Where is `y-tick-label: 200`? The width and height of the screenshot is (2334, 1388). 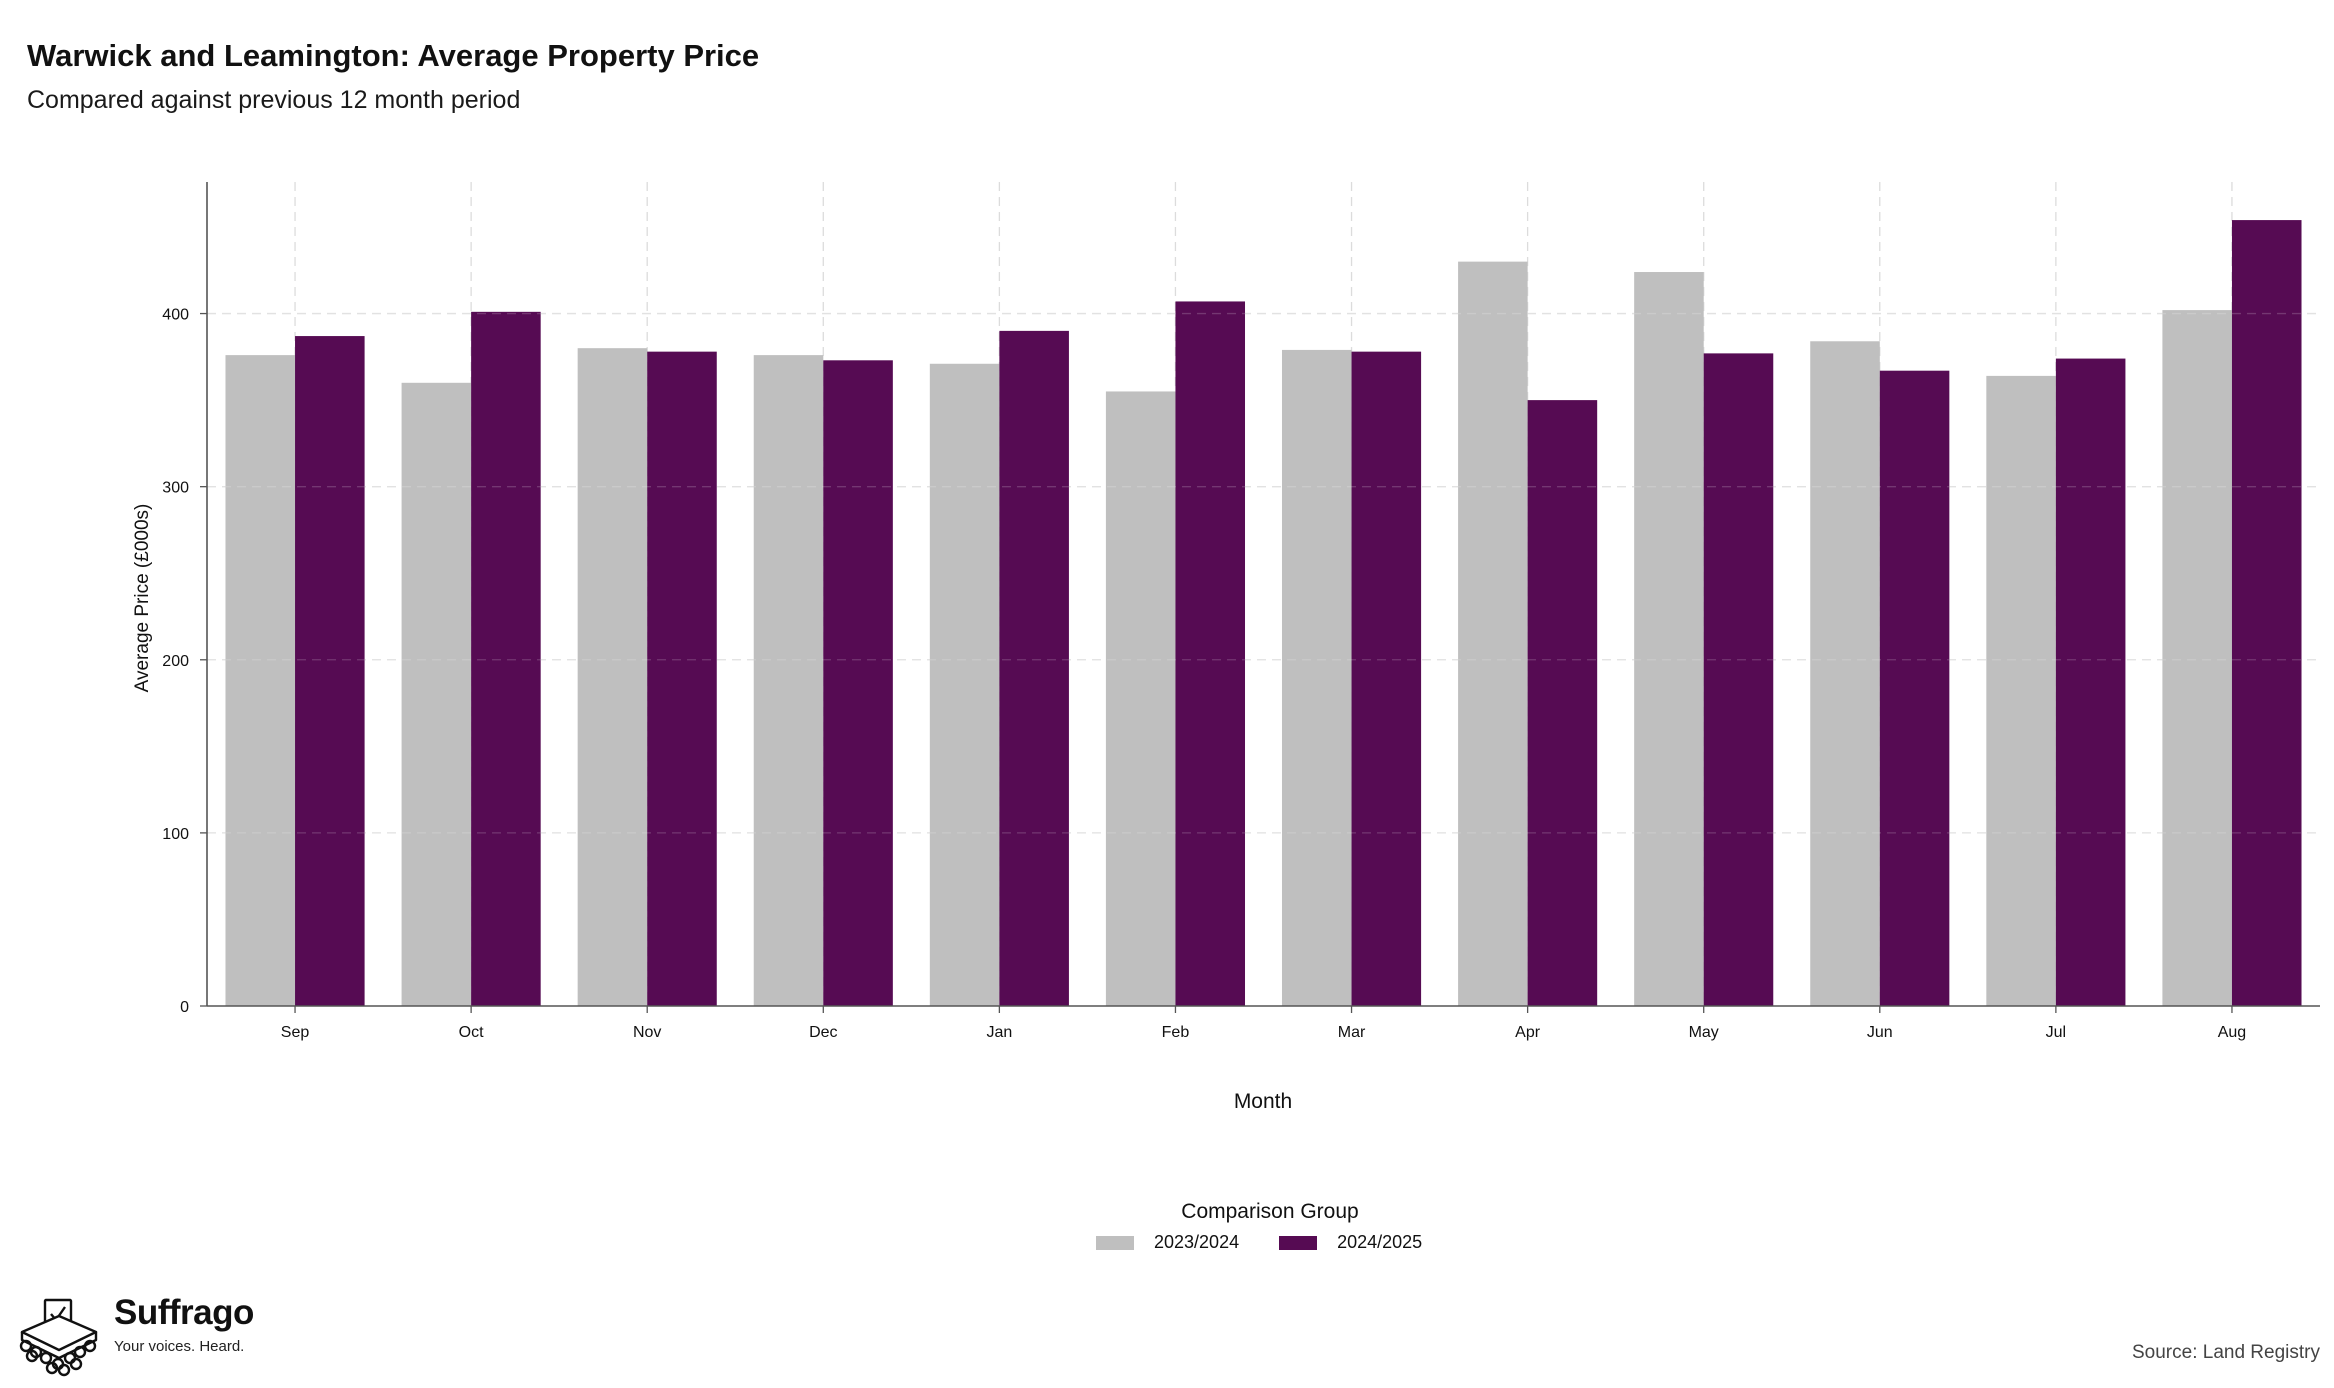 y-tick-label: 200 is located at coordinates (175, 661).